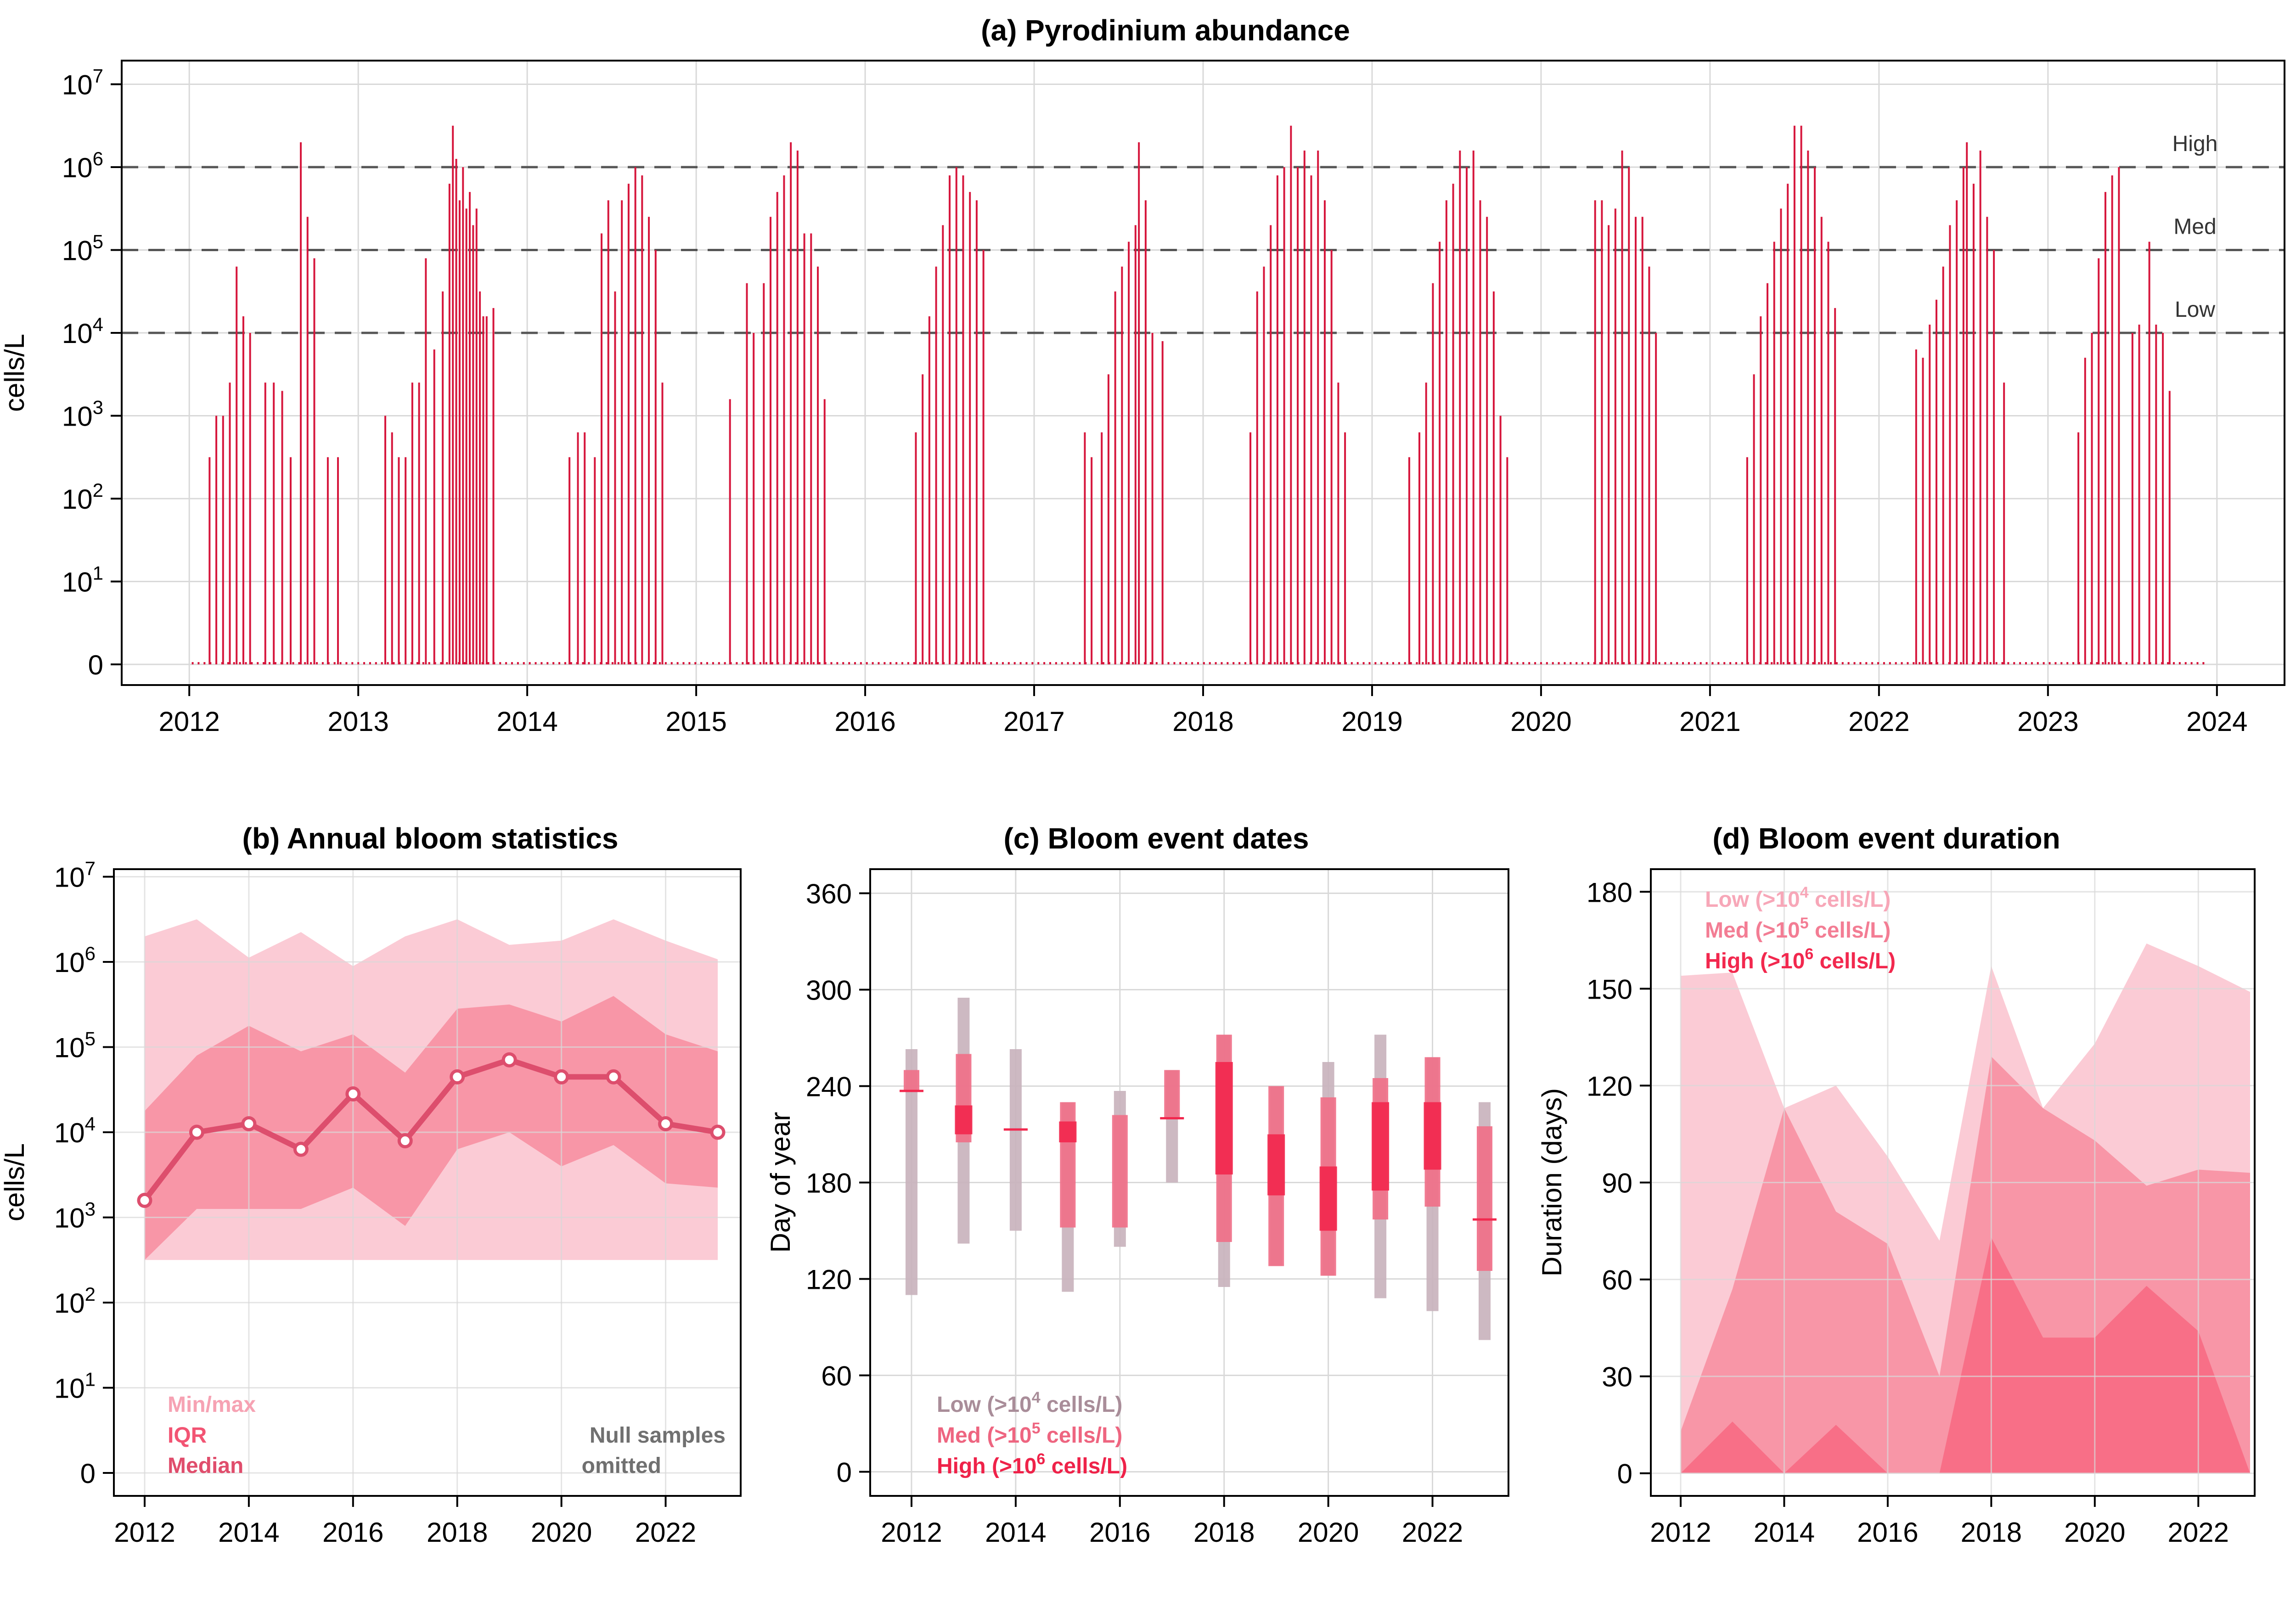 The height and width of the screenshot is (1607, 2296). What do you see at coordinates (1610, 989) in the screenshot?
I see `panel-d-ytick-label: 150` at bounding box center [1610, 989].